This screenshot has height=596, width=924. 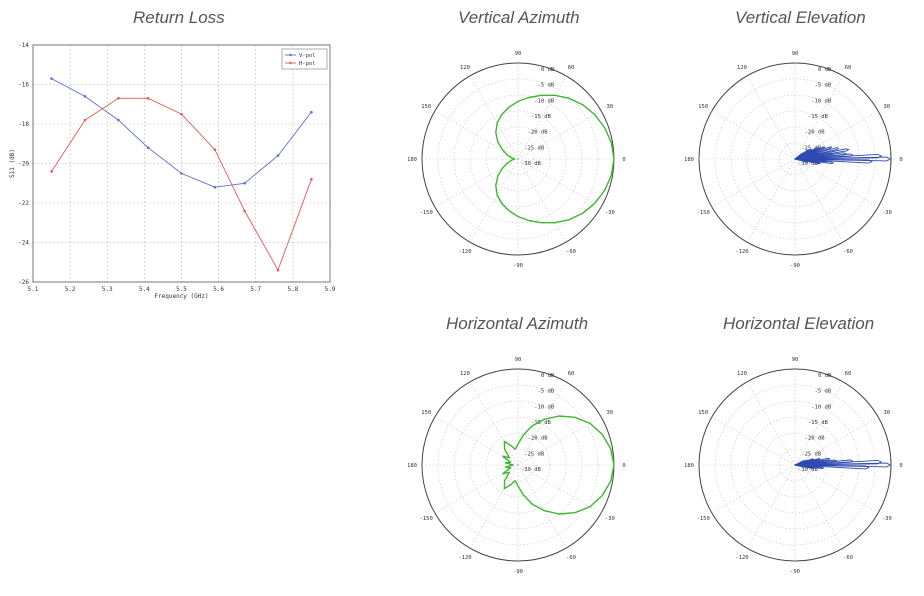 What do you see at coordinates (23, 243) in the screenshot?
I see `y-tick-label: -24` at bounding box center [23, 243].